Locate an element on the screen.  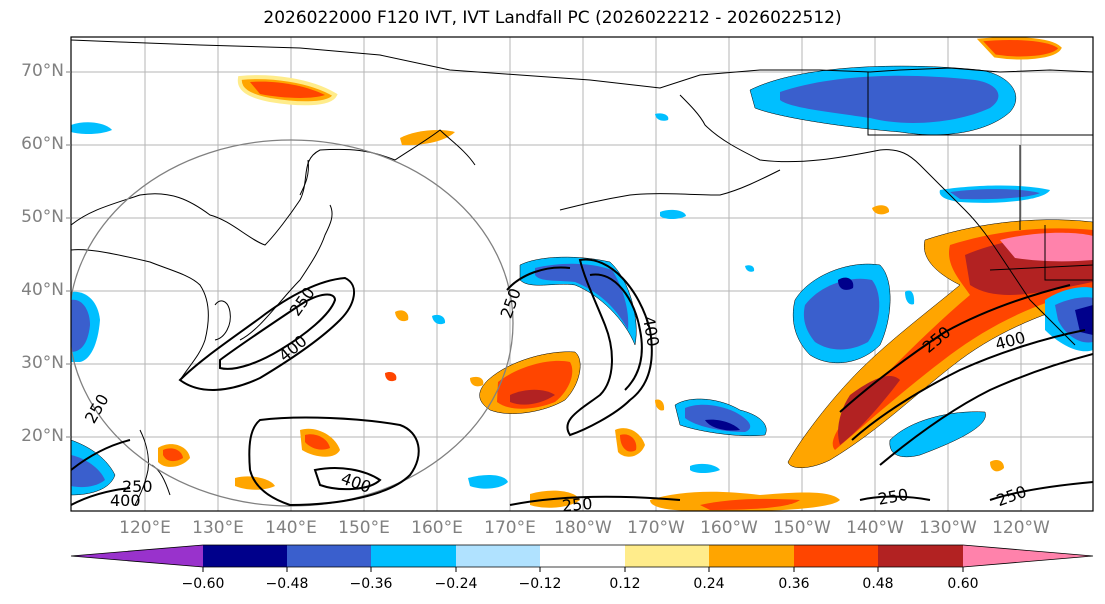
colorbar-tick-label: 0.12 is located at coordinates (625, 584).